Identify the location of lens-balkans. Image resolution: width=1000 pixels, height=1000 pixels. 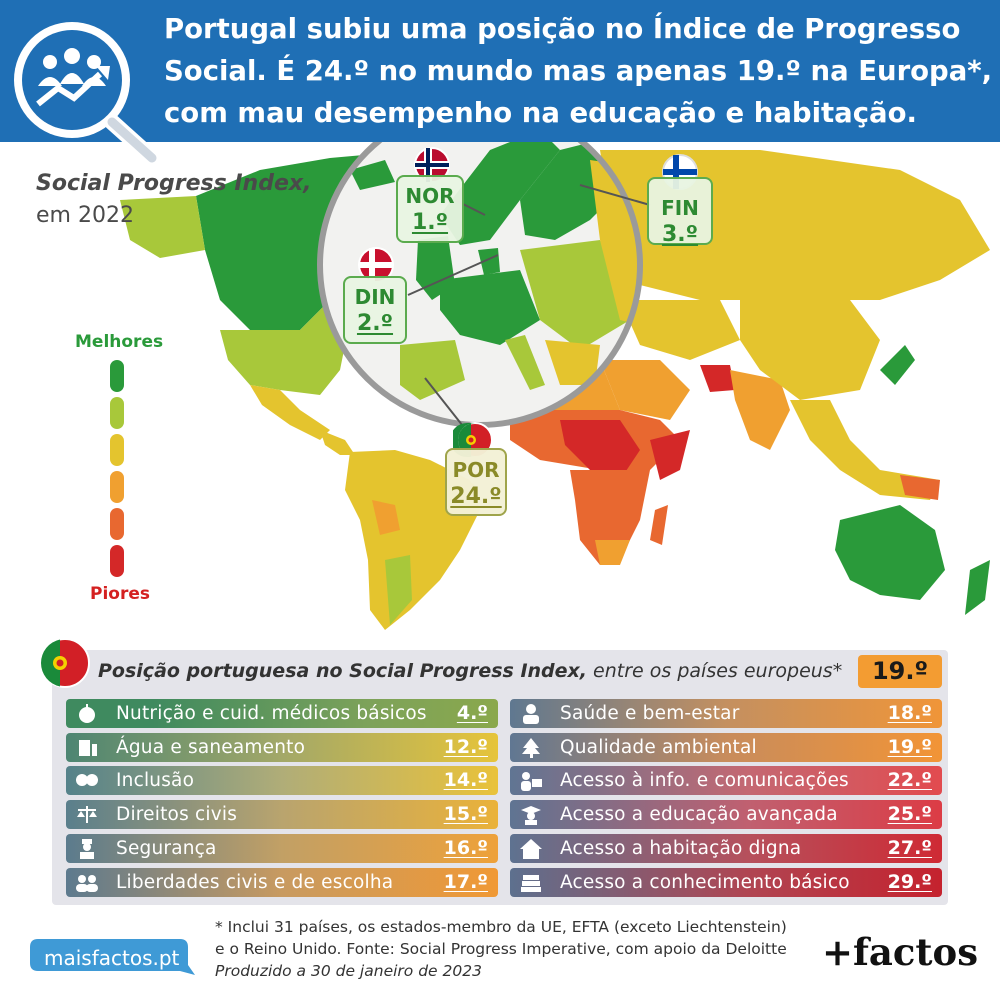
(572, 362).